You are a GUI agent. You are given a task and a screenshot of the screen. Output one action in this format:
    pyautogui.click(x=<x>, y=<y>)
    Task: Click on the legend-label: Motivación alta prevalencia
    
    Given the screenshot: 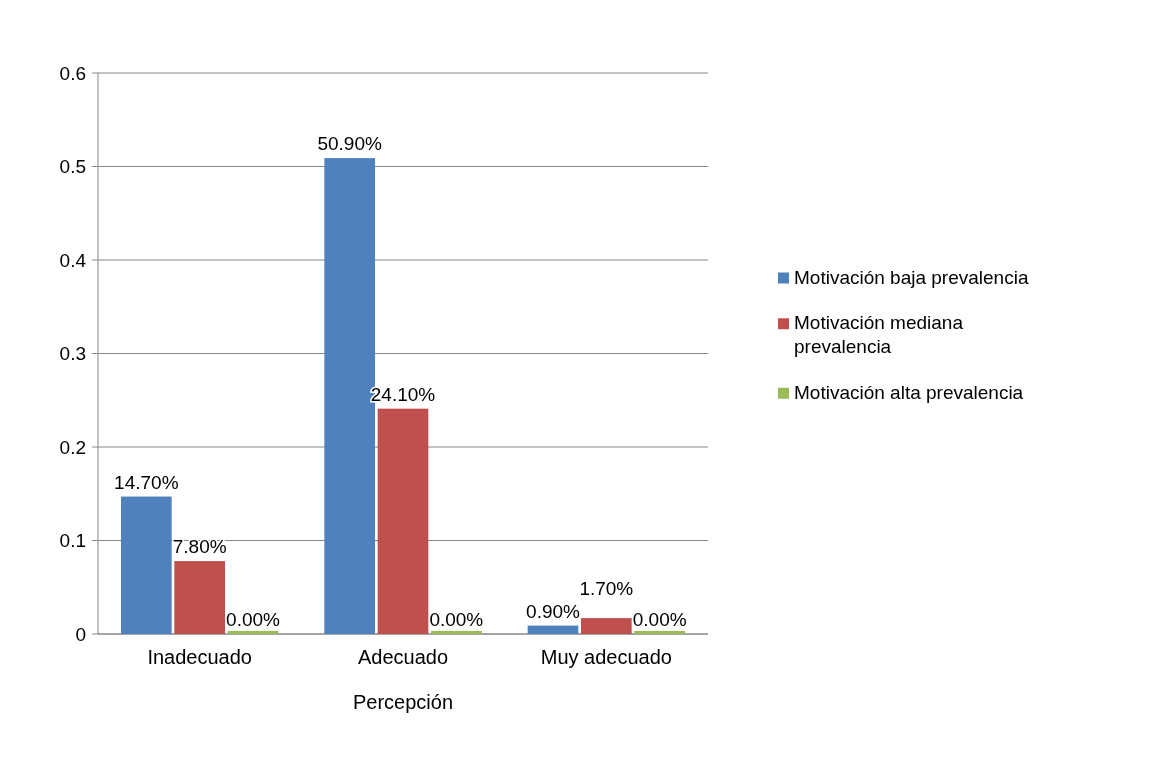 What is the action you would take?
    pyautogui.click(x=909, y=392)
    